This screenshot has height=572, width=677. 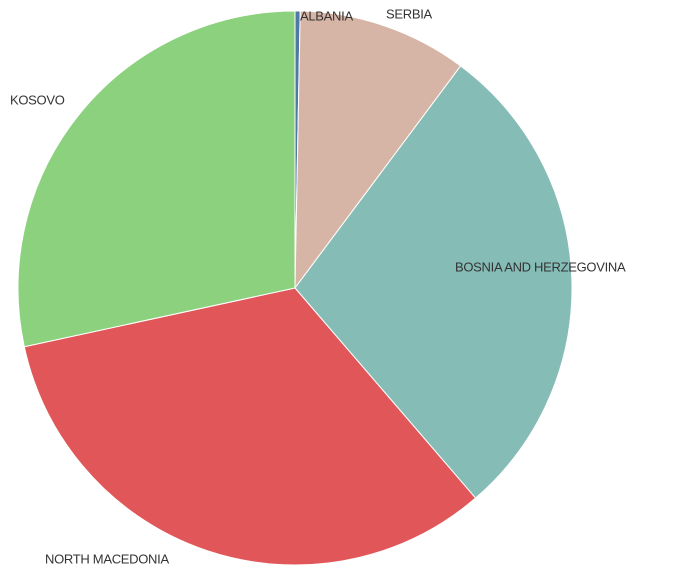 What do you see at coordinates (540, 266) in the screenshot?
I see `slice-label: BOSNIA AND HERZEGOVINA` at bounding box center [540, 266].